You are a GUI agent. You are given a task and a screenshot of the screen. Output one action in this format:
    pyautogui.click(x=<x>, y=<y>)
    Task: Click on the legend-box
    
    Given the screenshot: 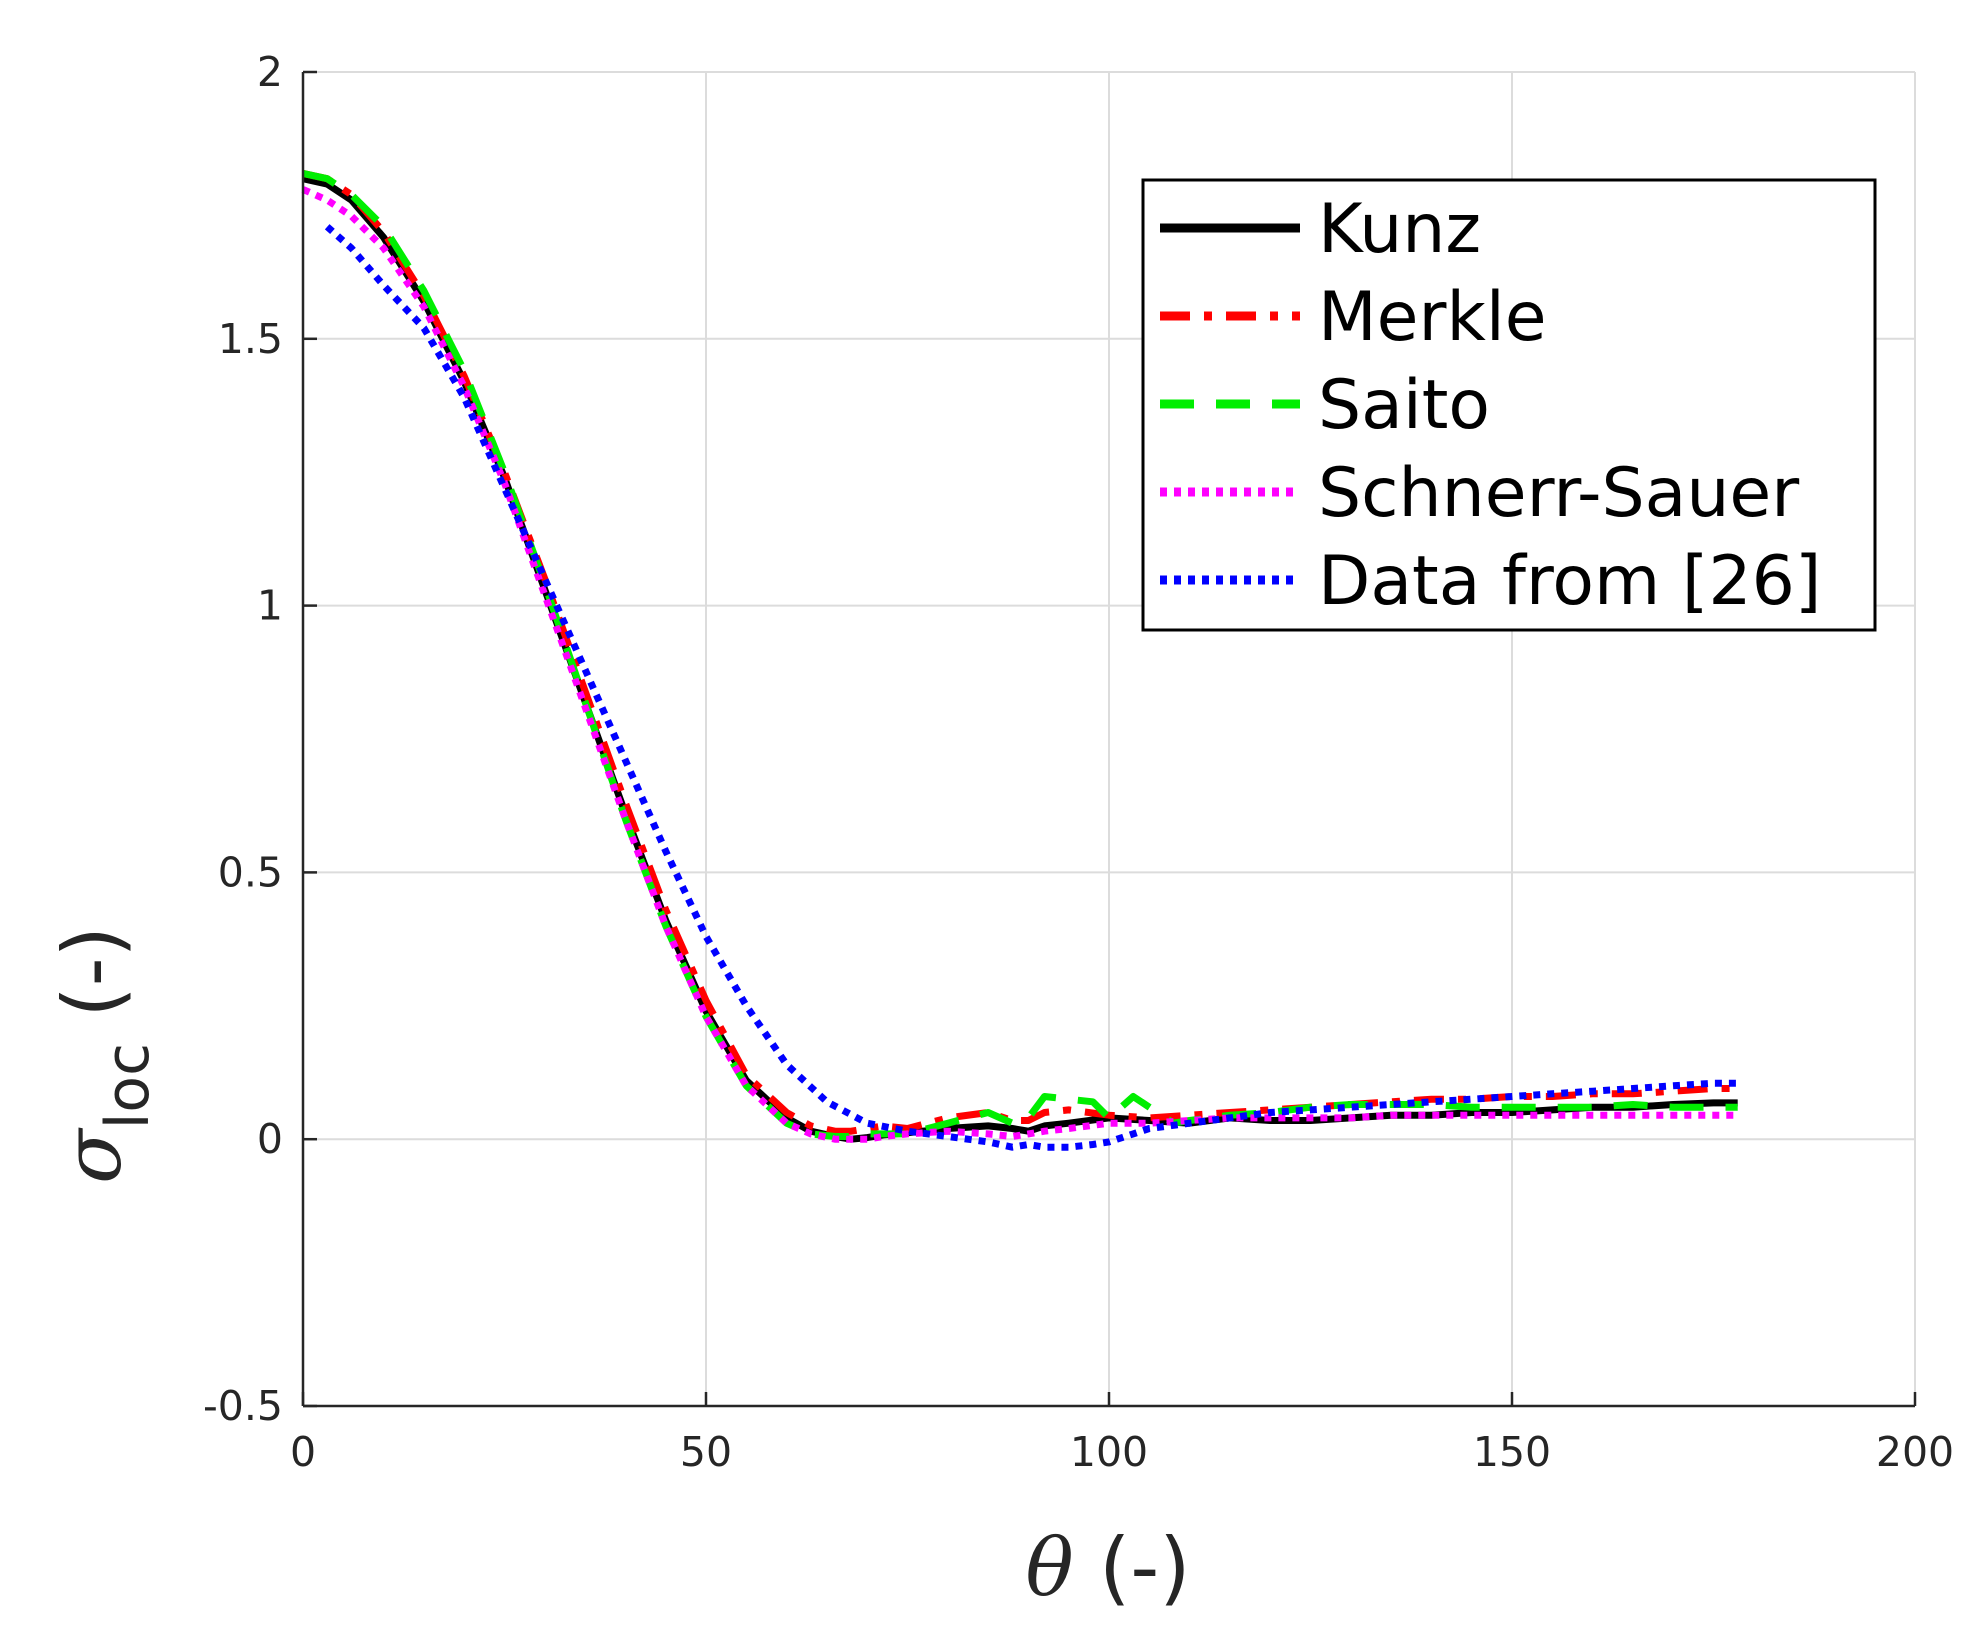 What is the action you would take?
    pyautogui.click(x=1509, y=405)
    